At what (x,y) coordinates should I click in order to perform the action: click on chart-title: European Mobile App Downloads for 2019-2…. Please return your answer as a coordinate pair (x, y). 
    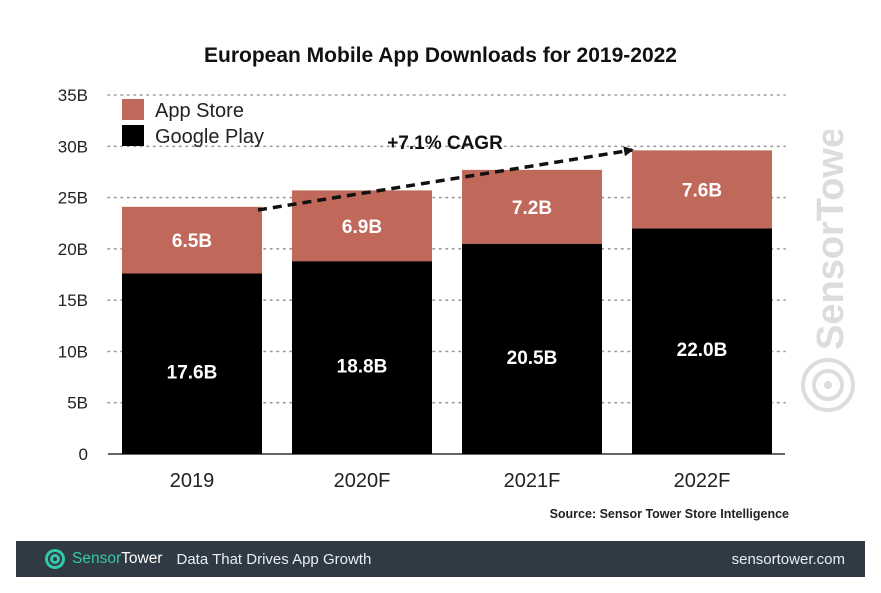
    Looking at the image, I should click on (440, 55).